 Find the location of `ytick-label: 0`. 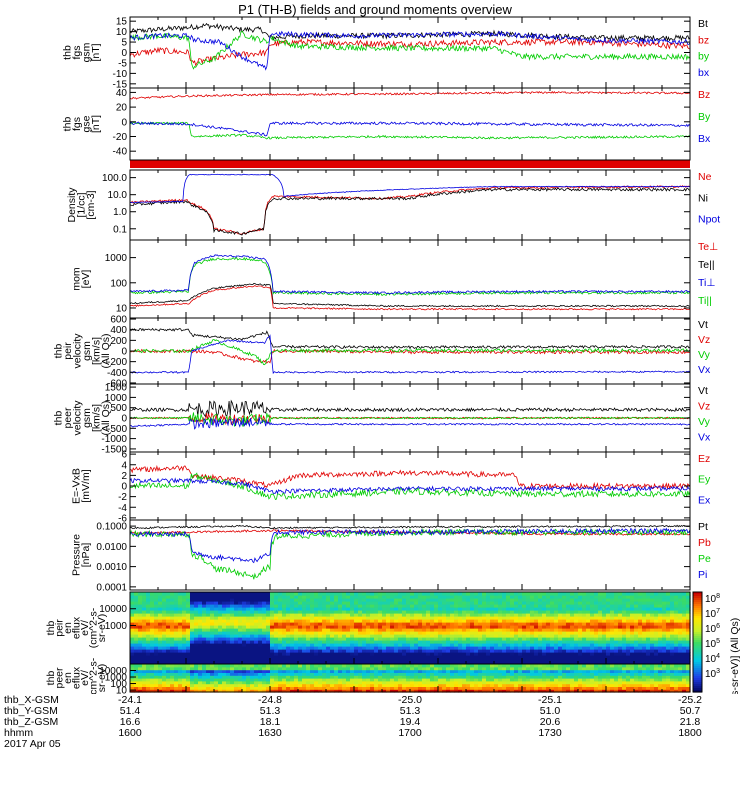

ytick-label: 0 is located at coordinates (124, 419).